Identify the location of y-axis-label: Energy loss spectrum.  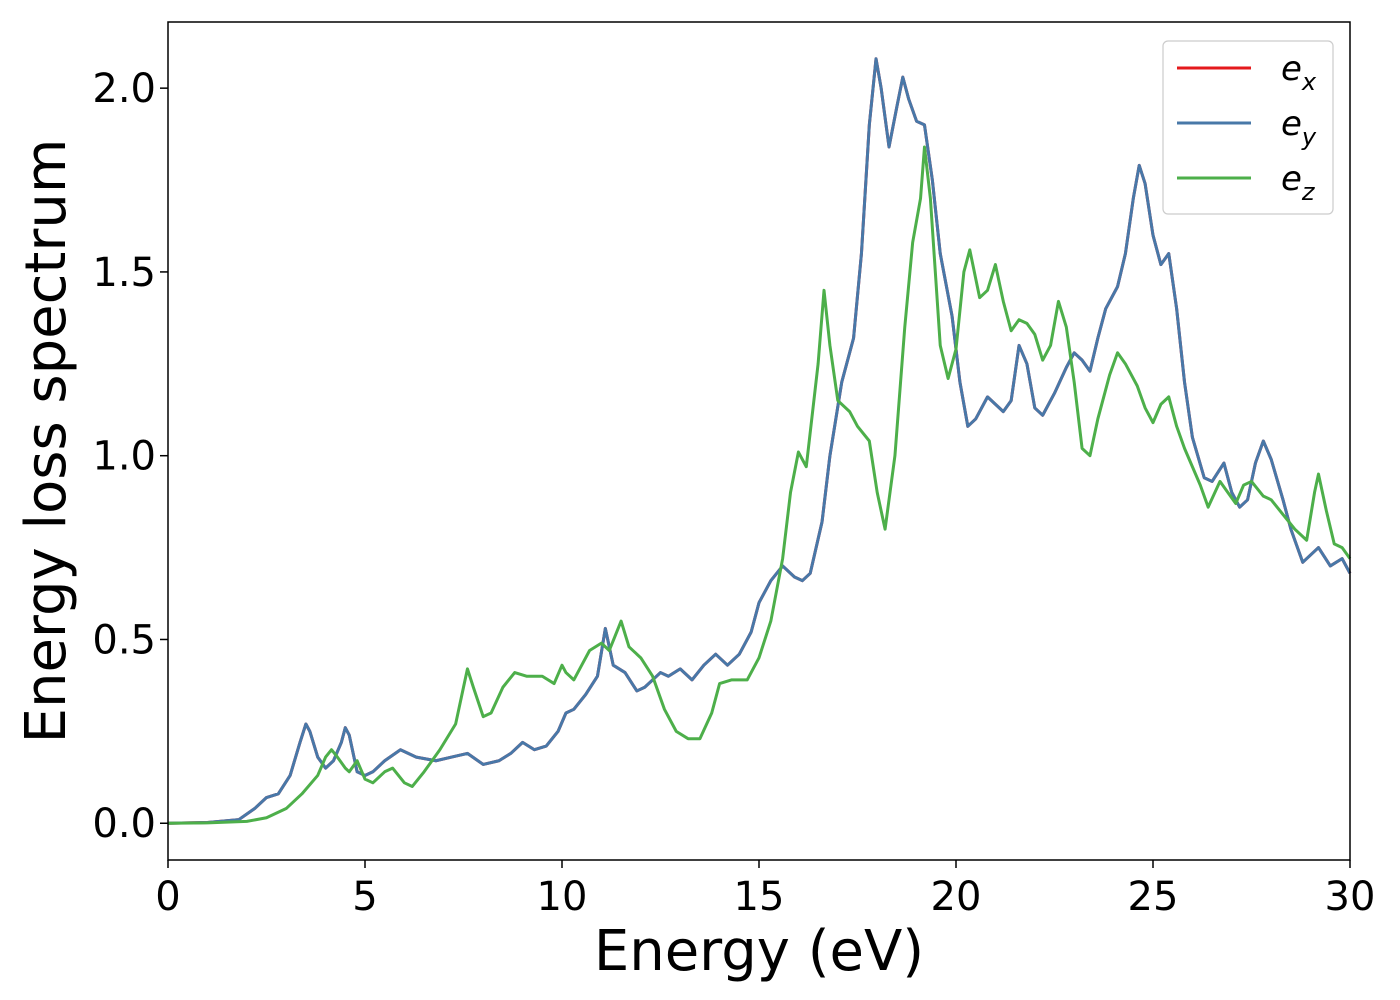
(46, 441).